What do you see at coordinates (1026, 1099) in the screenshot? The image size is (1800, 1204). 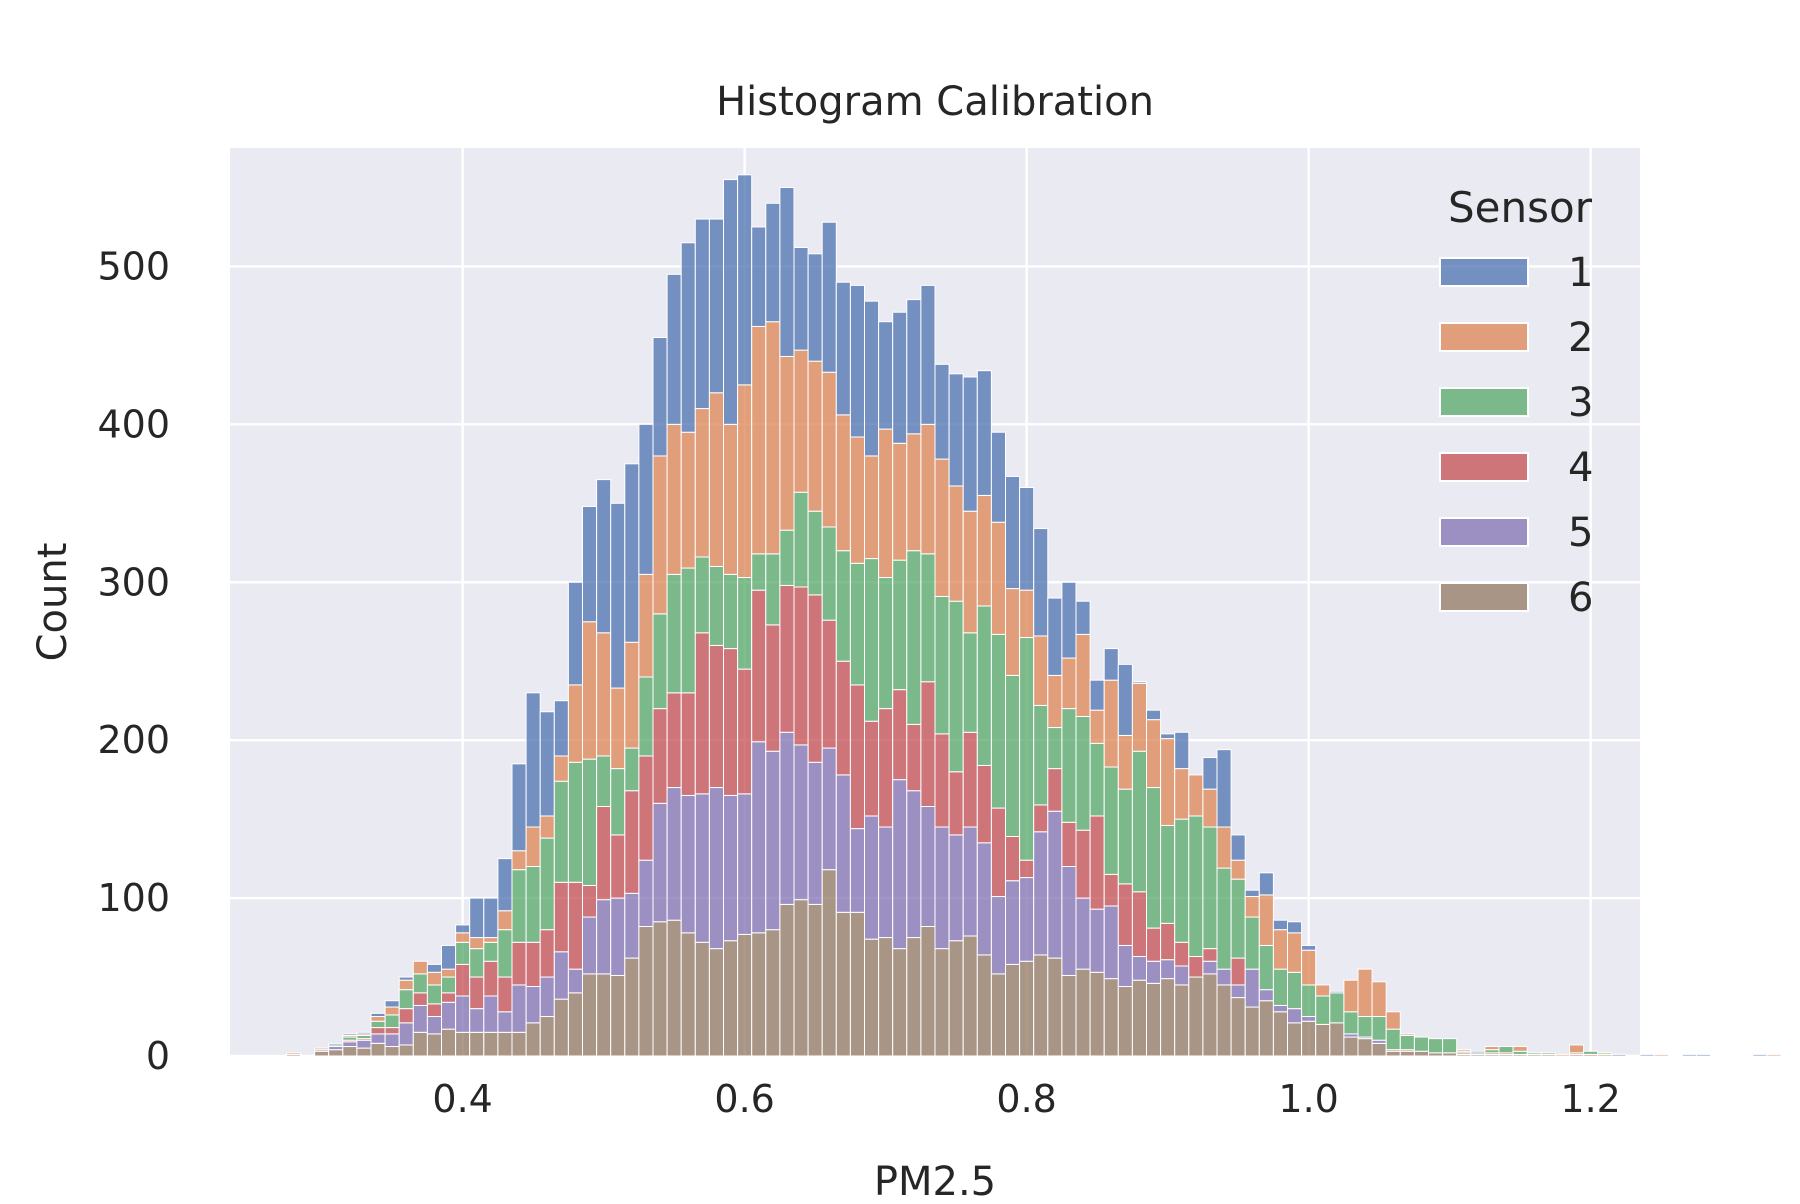 I see `x-tick-label: 0.8` at bounding box center [1026, 1099].